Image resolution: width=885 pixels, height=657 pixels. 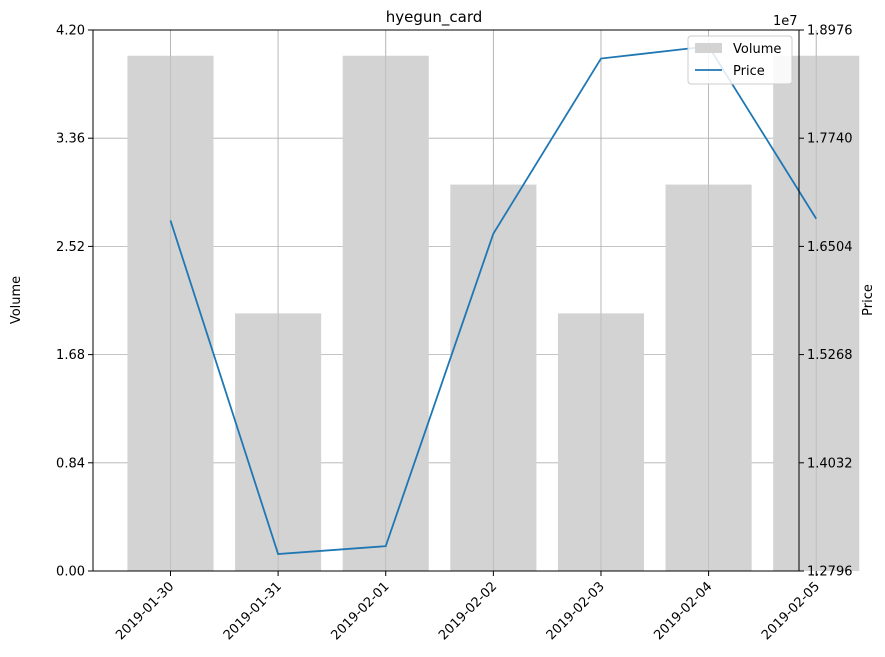 I want to click on y-left-tick-label: 4.20, so click(x=70, y=31).